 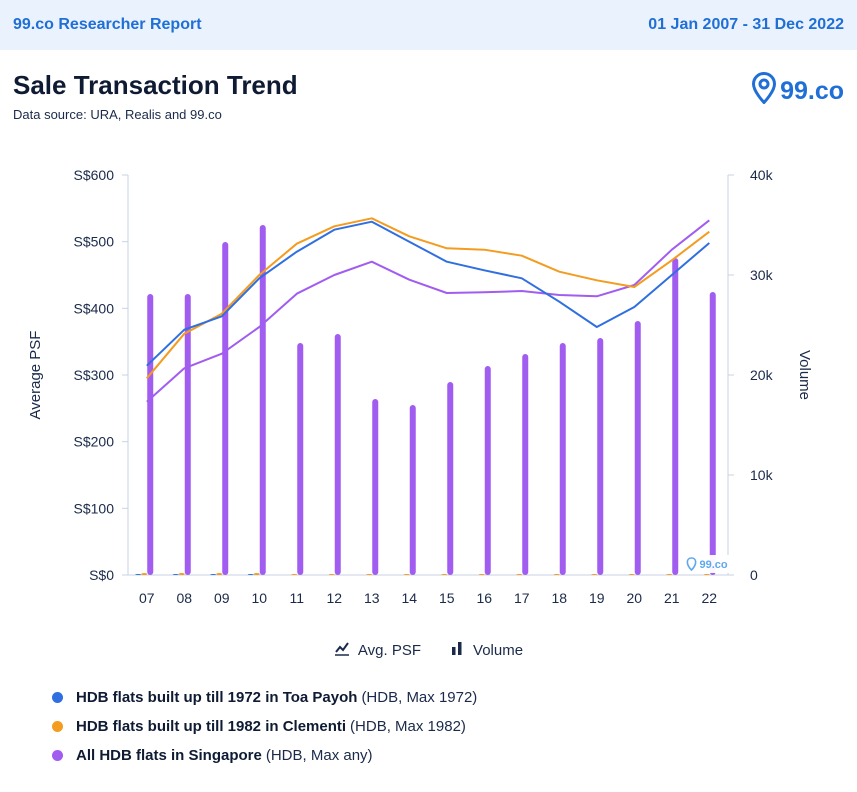 What do you see at coordinates (484, 598) in the screenshot?
I see `x-tick-label: 16` at bounding box center [484, 598].